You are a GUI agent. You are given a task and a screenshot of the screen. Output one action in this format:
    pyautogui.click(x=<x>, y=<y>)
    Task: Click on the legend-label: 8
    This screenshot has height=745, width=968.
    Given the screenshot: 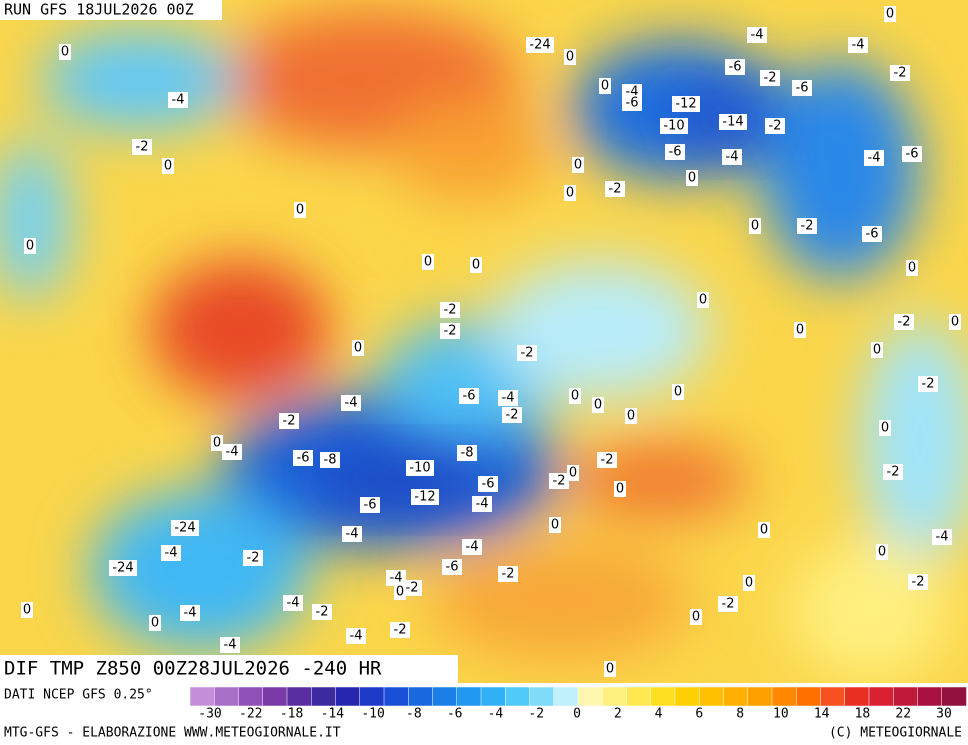 What is the action you would take?
    pyautogui.click(x=740, y=714)
    